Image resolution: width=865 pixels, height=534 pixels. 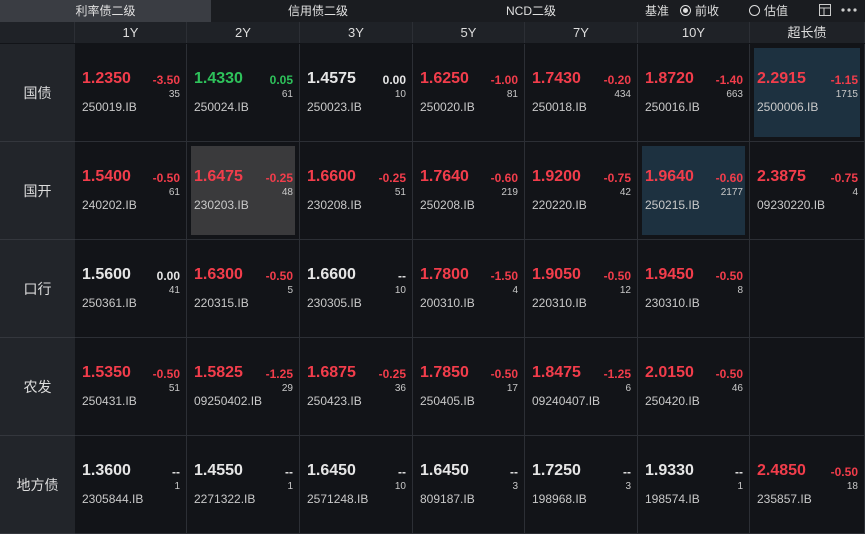 What do you see at coordinates (243, 93) in the screenshot?
I see `quote-cell: 1.4330 0.05 61 250024.IB` at bounding box center [243, 93].